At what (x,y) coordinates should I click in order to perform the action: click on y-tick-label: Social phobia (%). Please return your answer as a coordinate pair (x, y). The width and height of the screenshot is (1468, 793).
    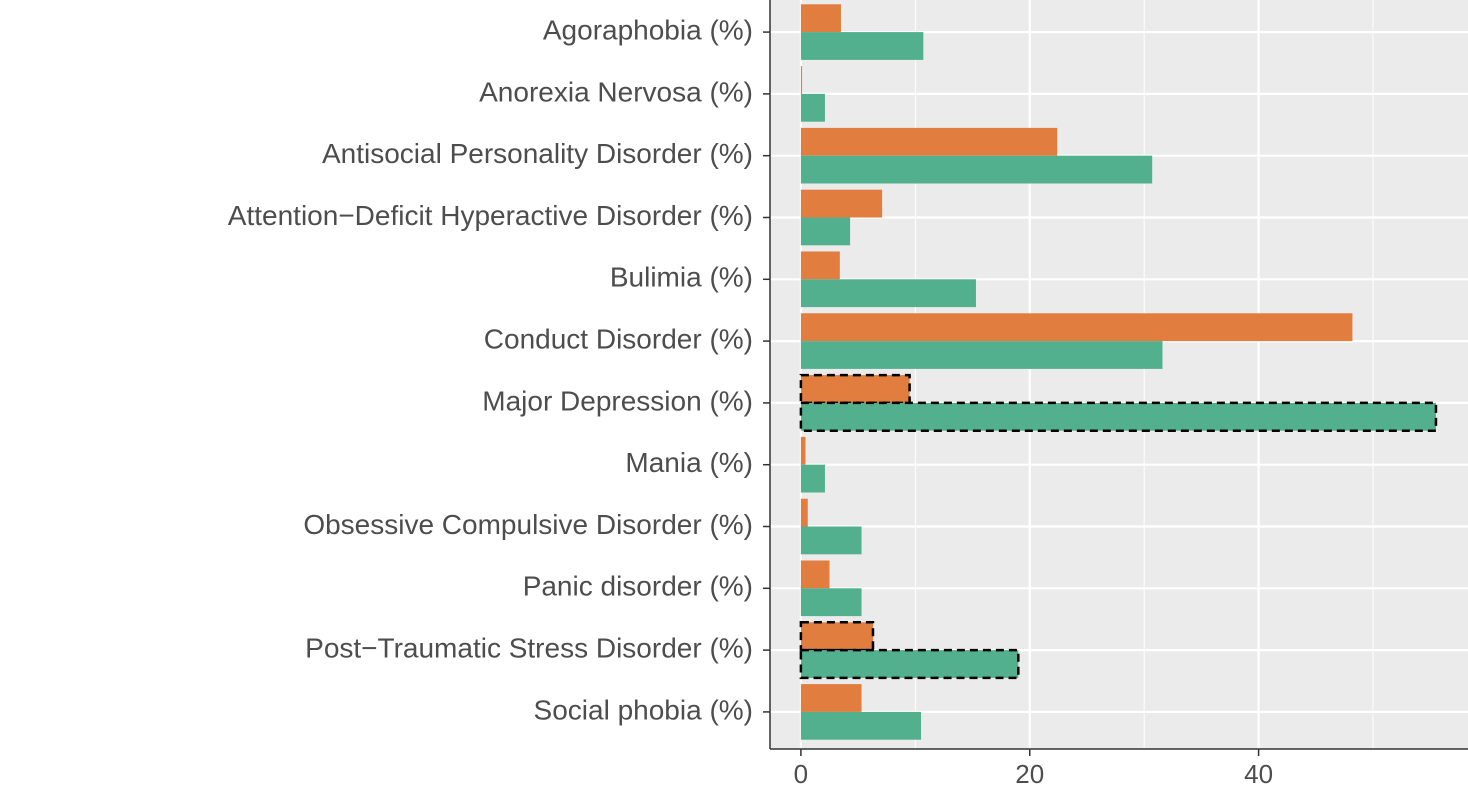
    Looking at the image, I should click on (643, 709).